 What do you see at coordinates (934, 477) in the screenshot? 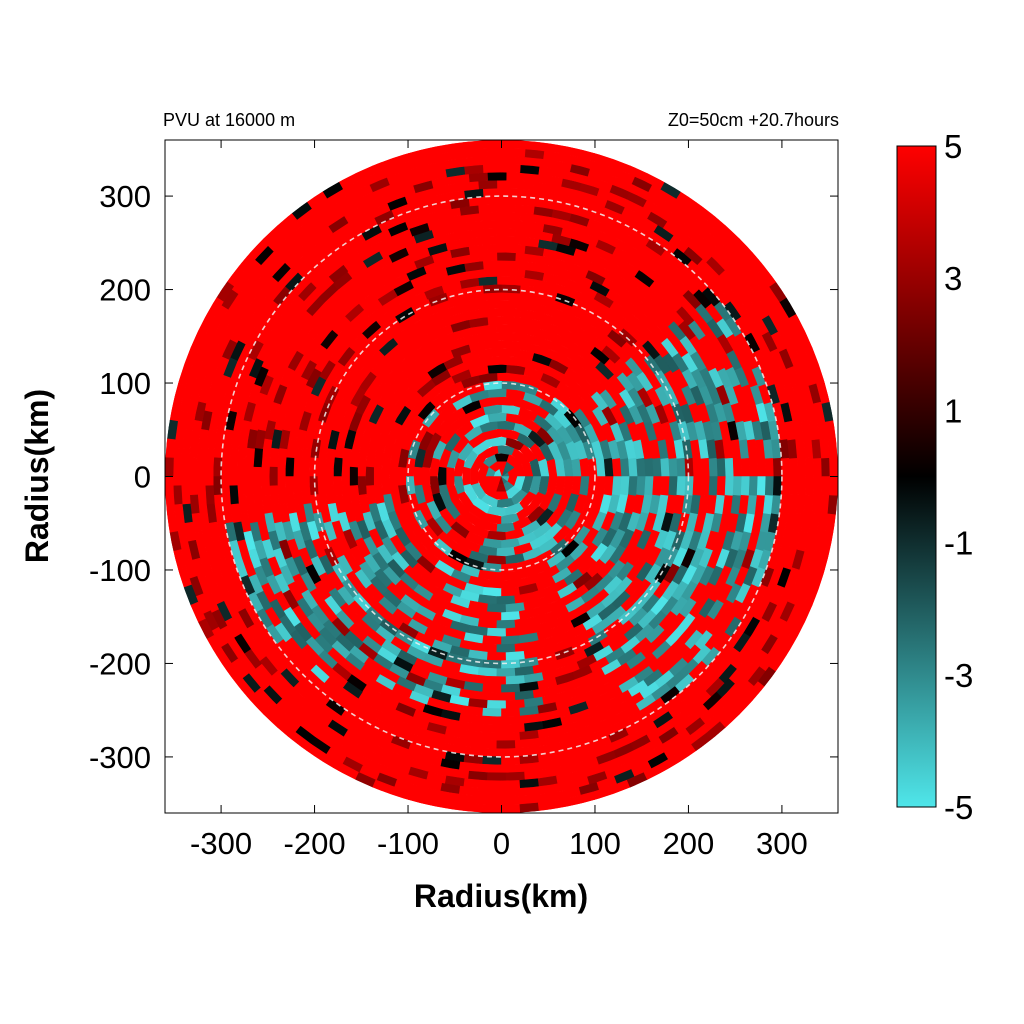
I see `colorbar: 5 3 1 -1 -3 -5` at bounding box center [934, 477].